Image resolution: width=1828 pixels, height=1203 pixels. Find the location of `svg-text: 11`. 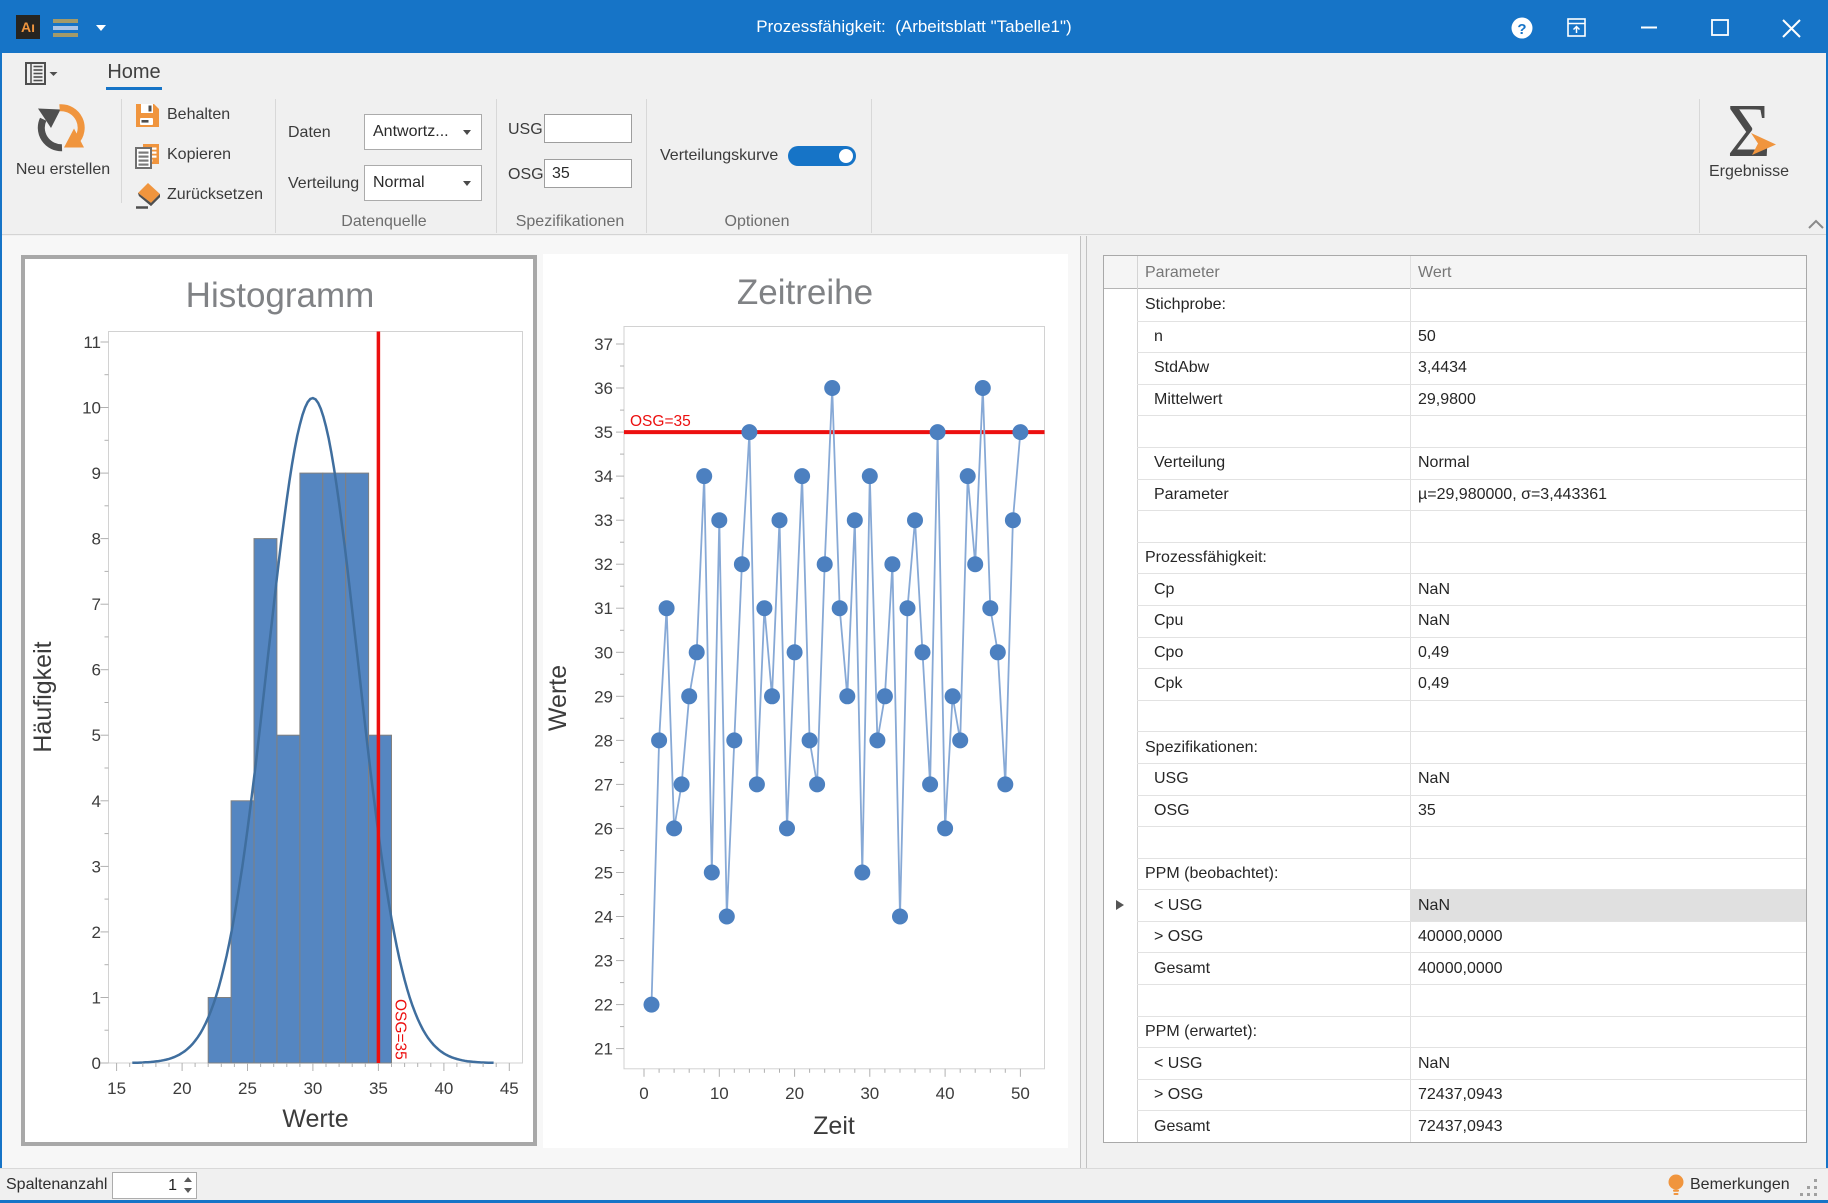

svg-text: 11 is located at coordinates (92, 342).